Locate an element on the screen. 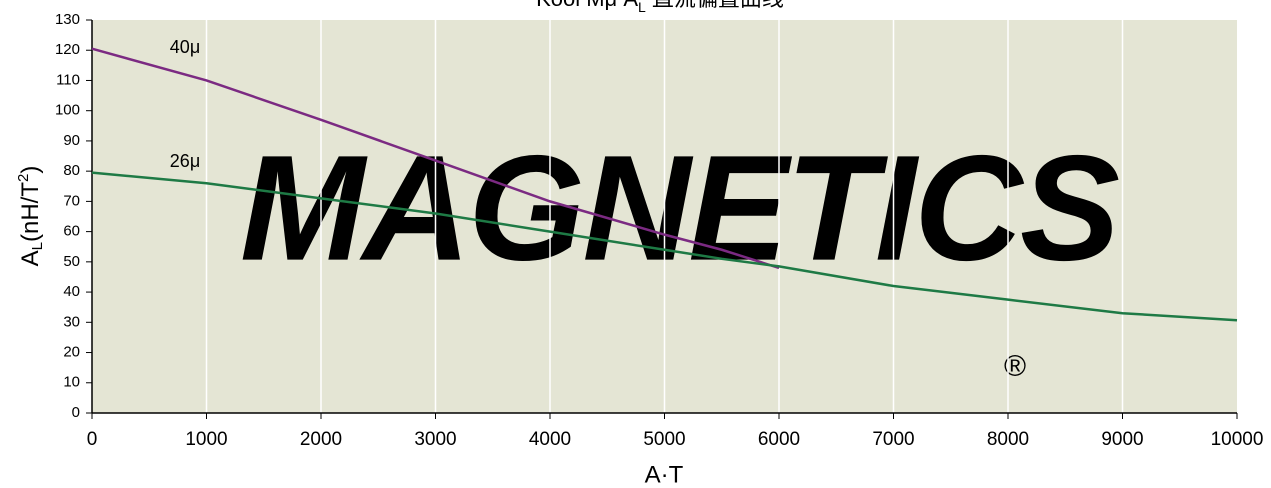 The height and width of the screenshot is (488, 1271). y-tick-label: 120 is located at coordinates (67, 49).